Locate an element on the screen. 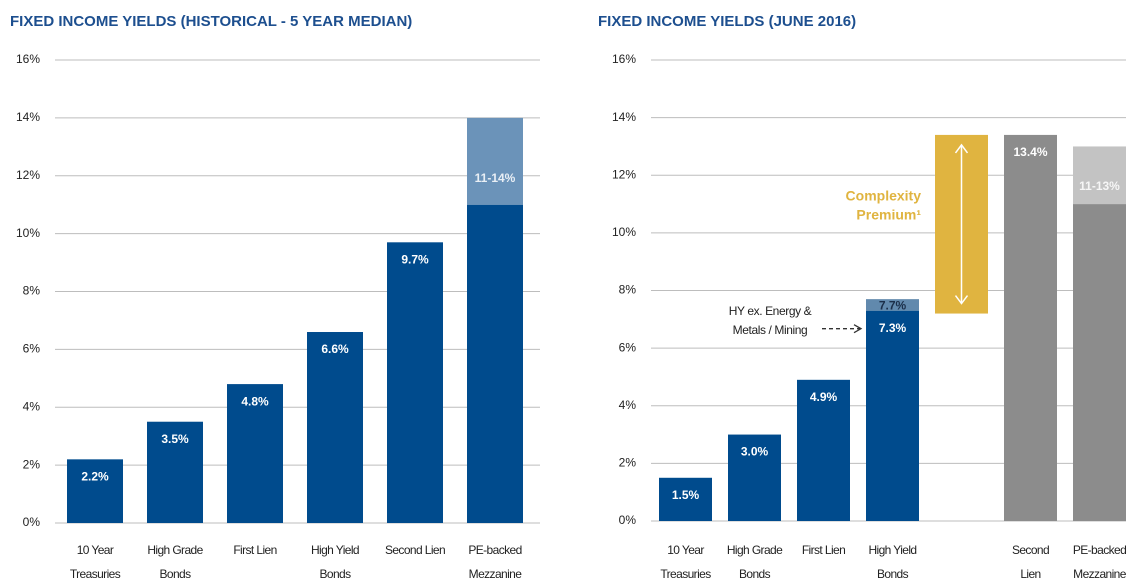 The image size is (1131, 581). range-label: 11-13% is located at coordinates (1099, 186).